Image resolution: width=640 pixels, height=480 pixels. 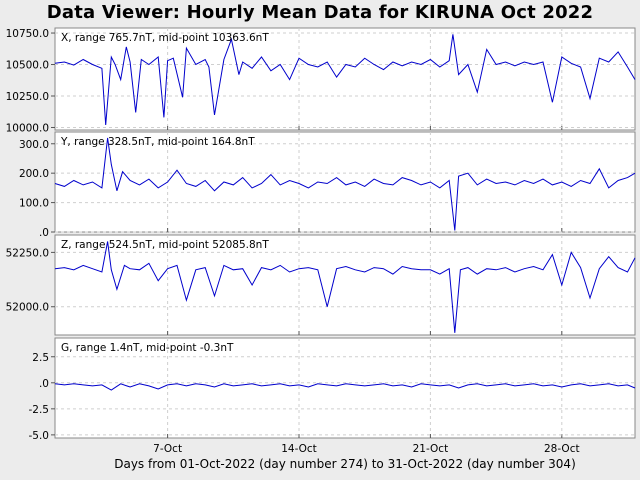 I want to click on y-tick-label-x: 10250.0, so click(x=27, y=97).